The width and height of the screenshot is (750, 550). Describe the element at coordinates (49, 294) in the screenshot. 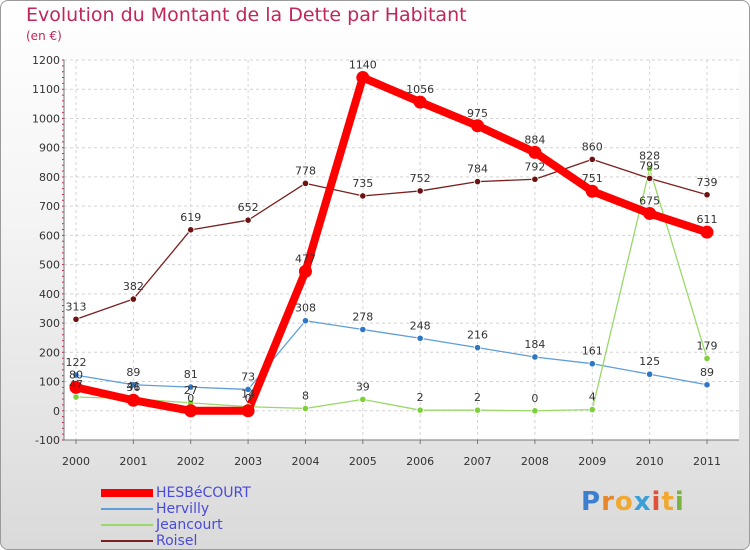

I see `y-tick-label: 400` at that location.